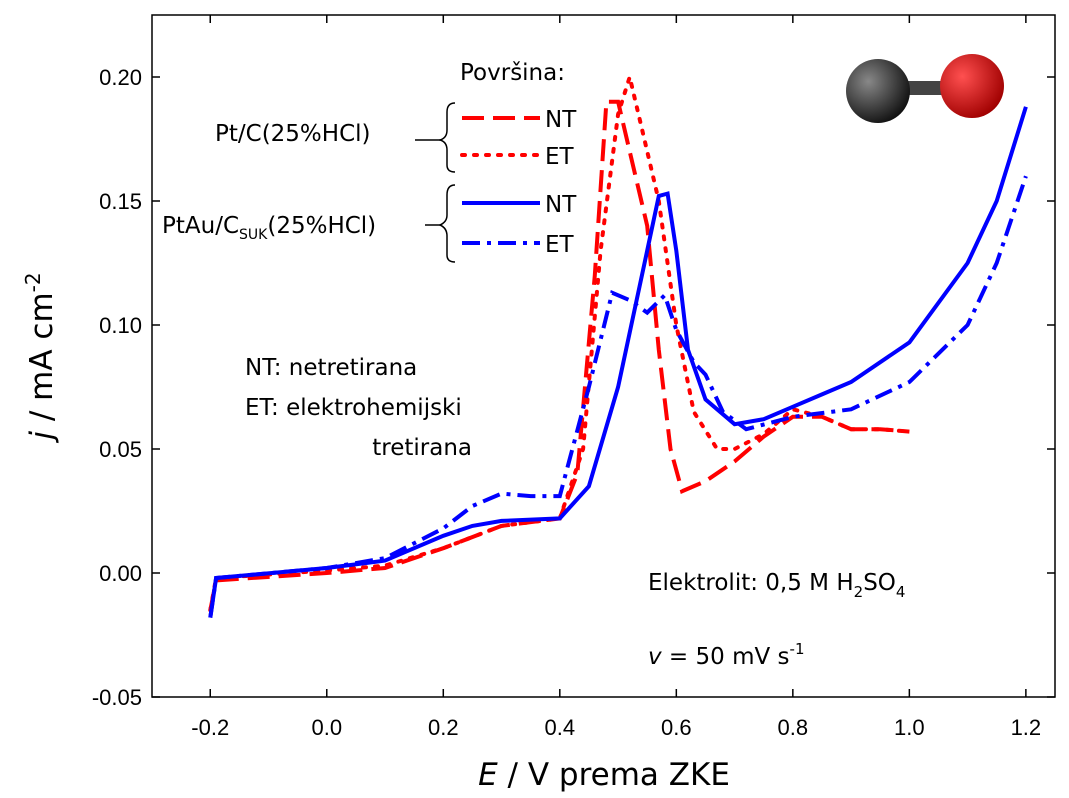  Describe the element at coordinates (120, 573) in the screenshot. I see `y-tick-label: 0.00` at that location.